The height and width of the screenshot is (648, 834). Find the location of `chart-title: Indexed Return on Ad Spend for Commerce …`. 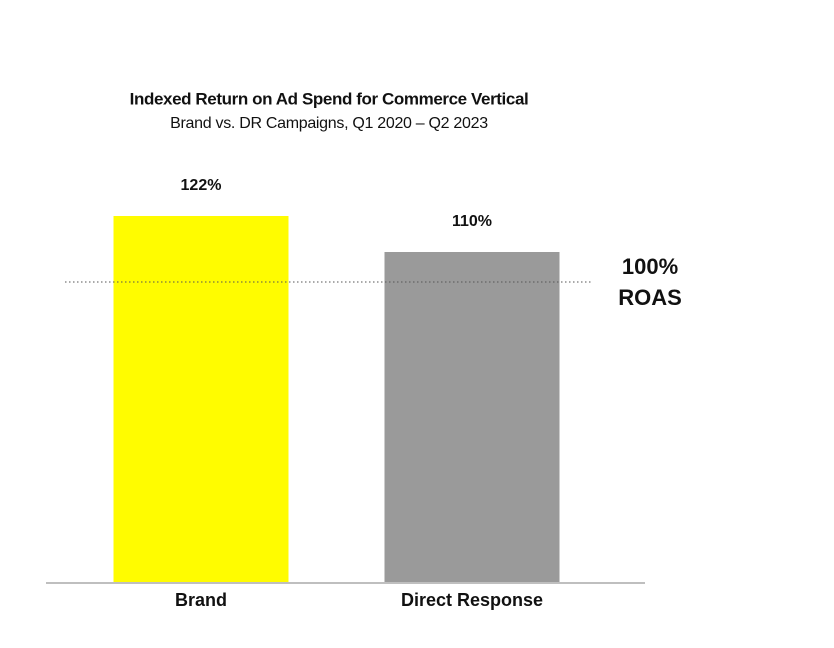

chart-title: Indexed Return on Ad Spend for Commerce … is located at coordinates (329, 98).